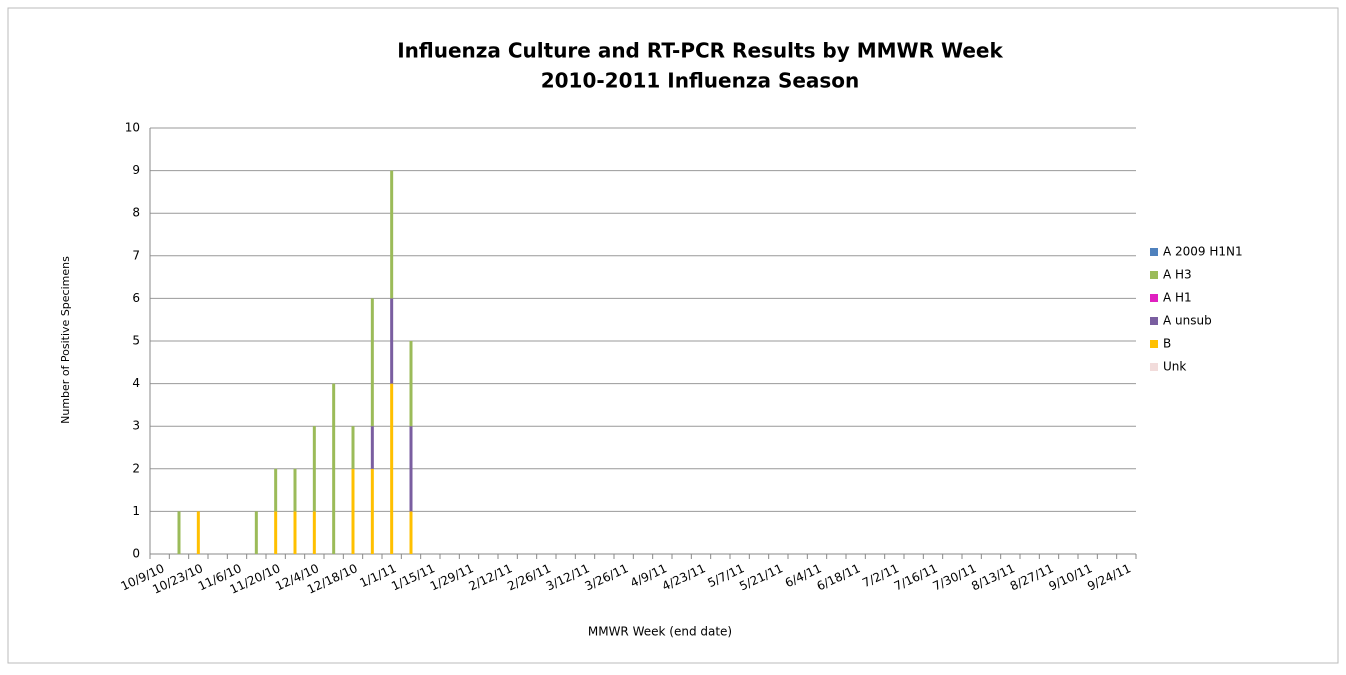 The image size is (1346, 675). I want to click on y-tick-label: 6, so click(136, 298).